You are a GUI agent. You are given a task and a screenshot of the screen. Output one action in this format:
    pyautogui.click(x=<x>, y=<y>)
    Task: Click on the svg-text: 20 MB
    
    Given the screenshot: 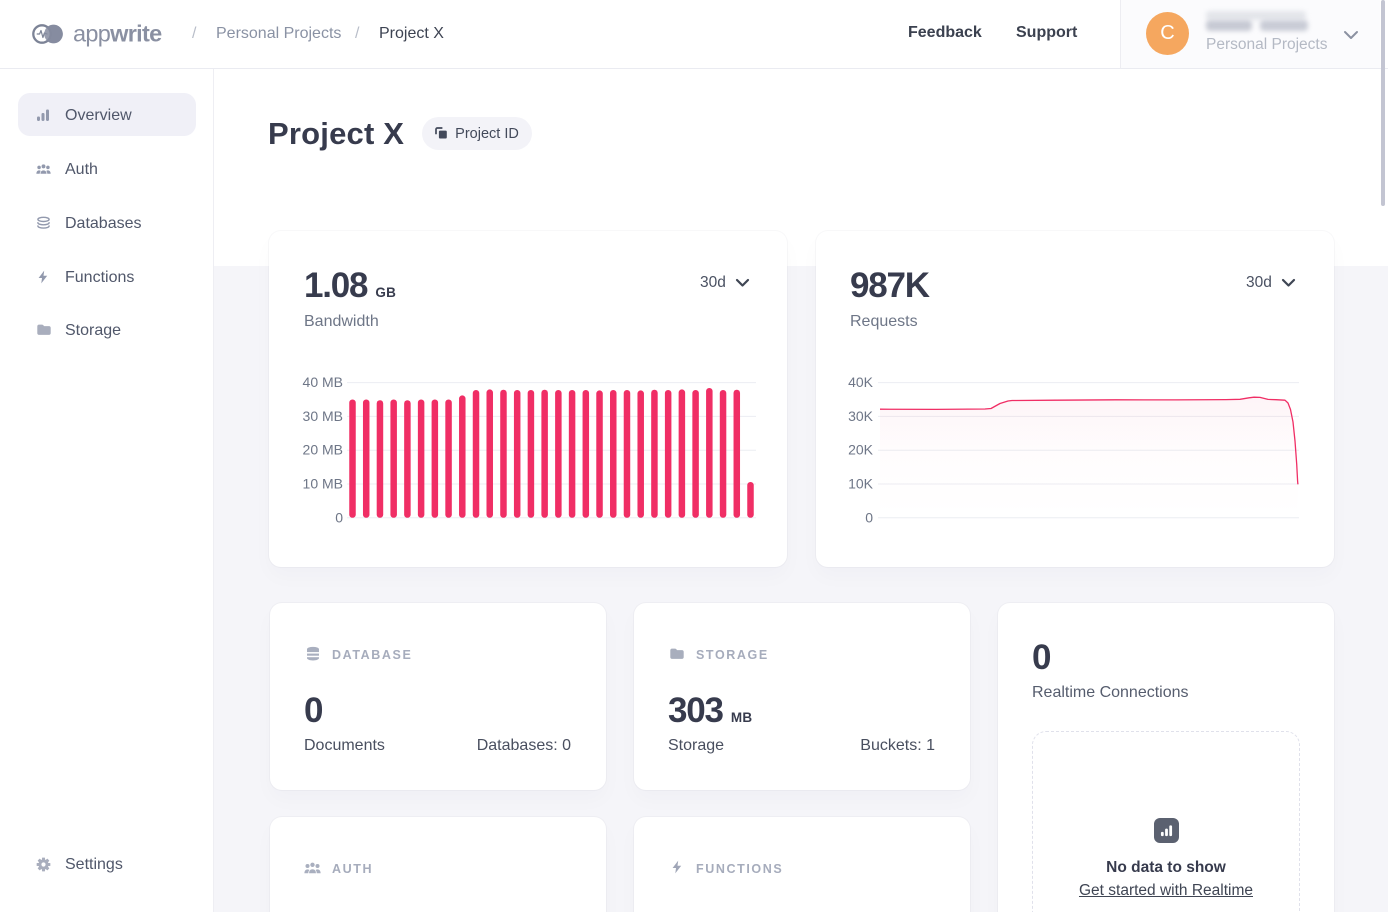 What is the action you would take?
    pyautogui.click(x=323, y=450)
    